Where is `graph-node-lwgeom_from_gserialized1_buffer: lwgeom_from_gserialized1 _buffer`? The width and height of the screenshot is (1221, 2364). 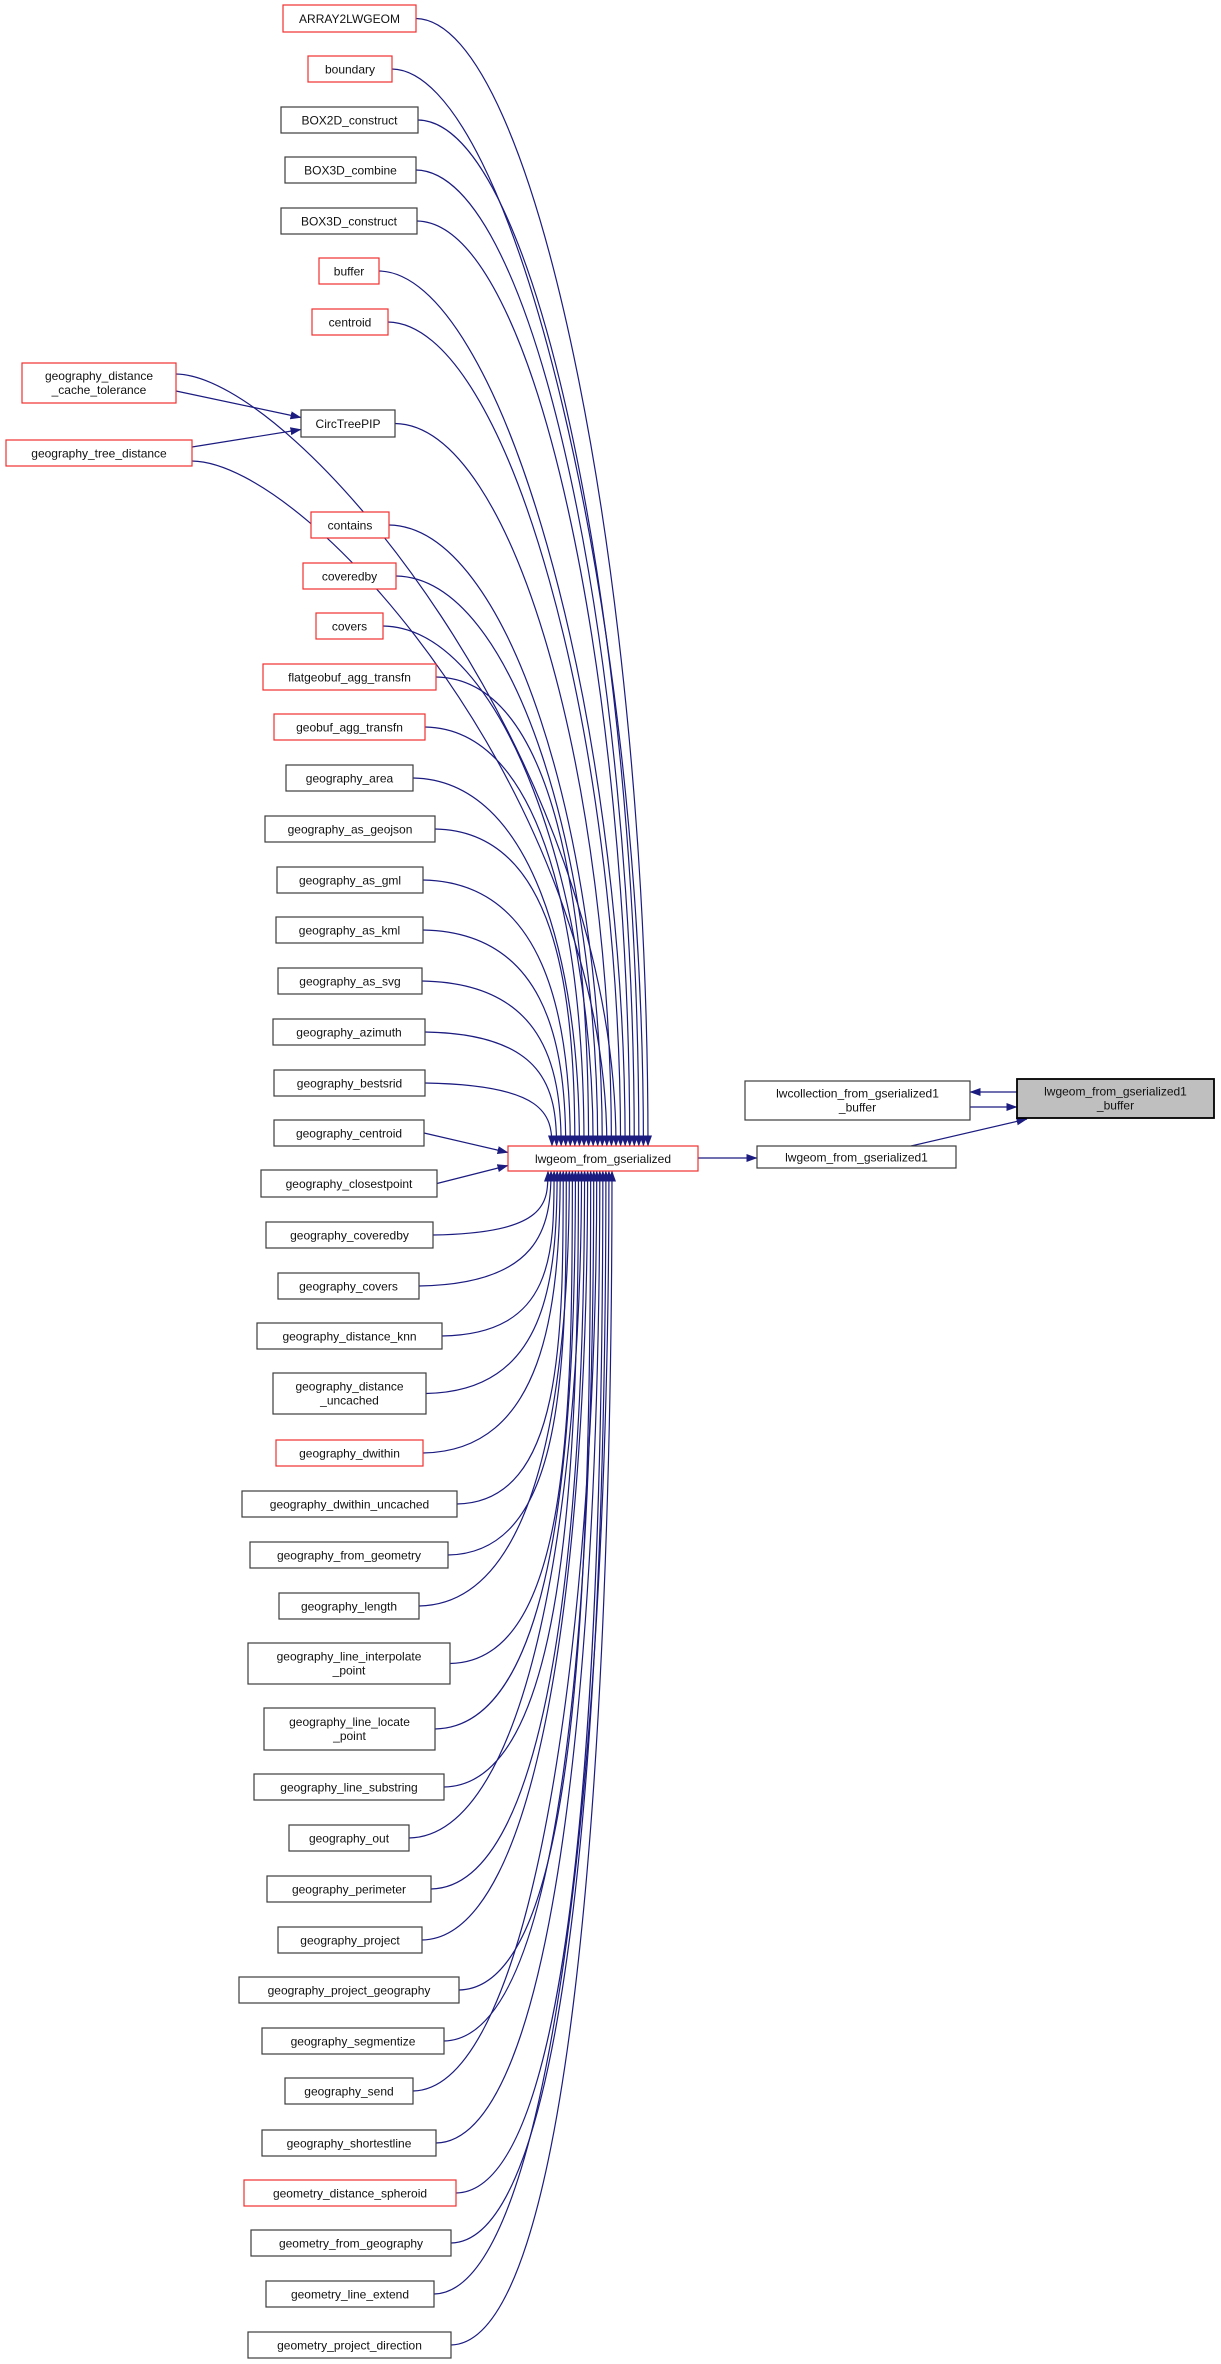 graph-node-lwgeom_from_gserialized1_buffer: lwgeom_from_gserialized1 _buffer is located at coordinates (1115, 1098).